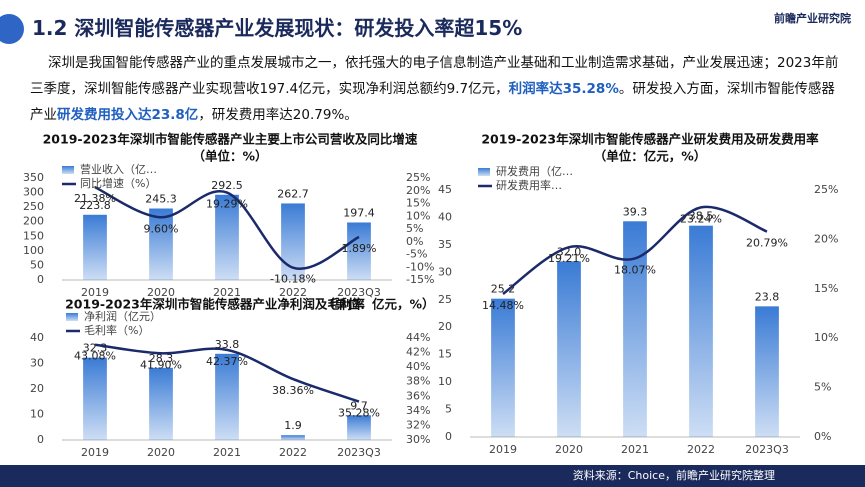  What do you see at coordinates (635, 211) in the screenshot?
I see `bar-value-label: 39.3` at bounding box center [635, 211].